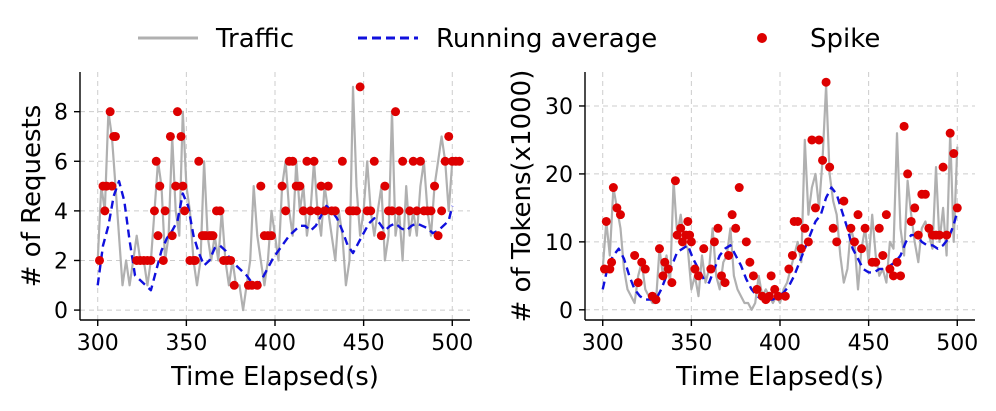 Image resolution: width=996 pixels, height=411 pixels. Describe the element at coordinates (957, 343) in the screenshot. I see `x-tick-label: 500` at that location.